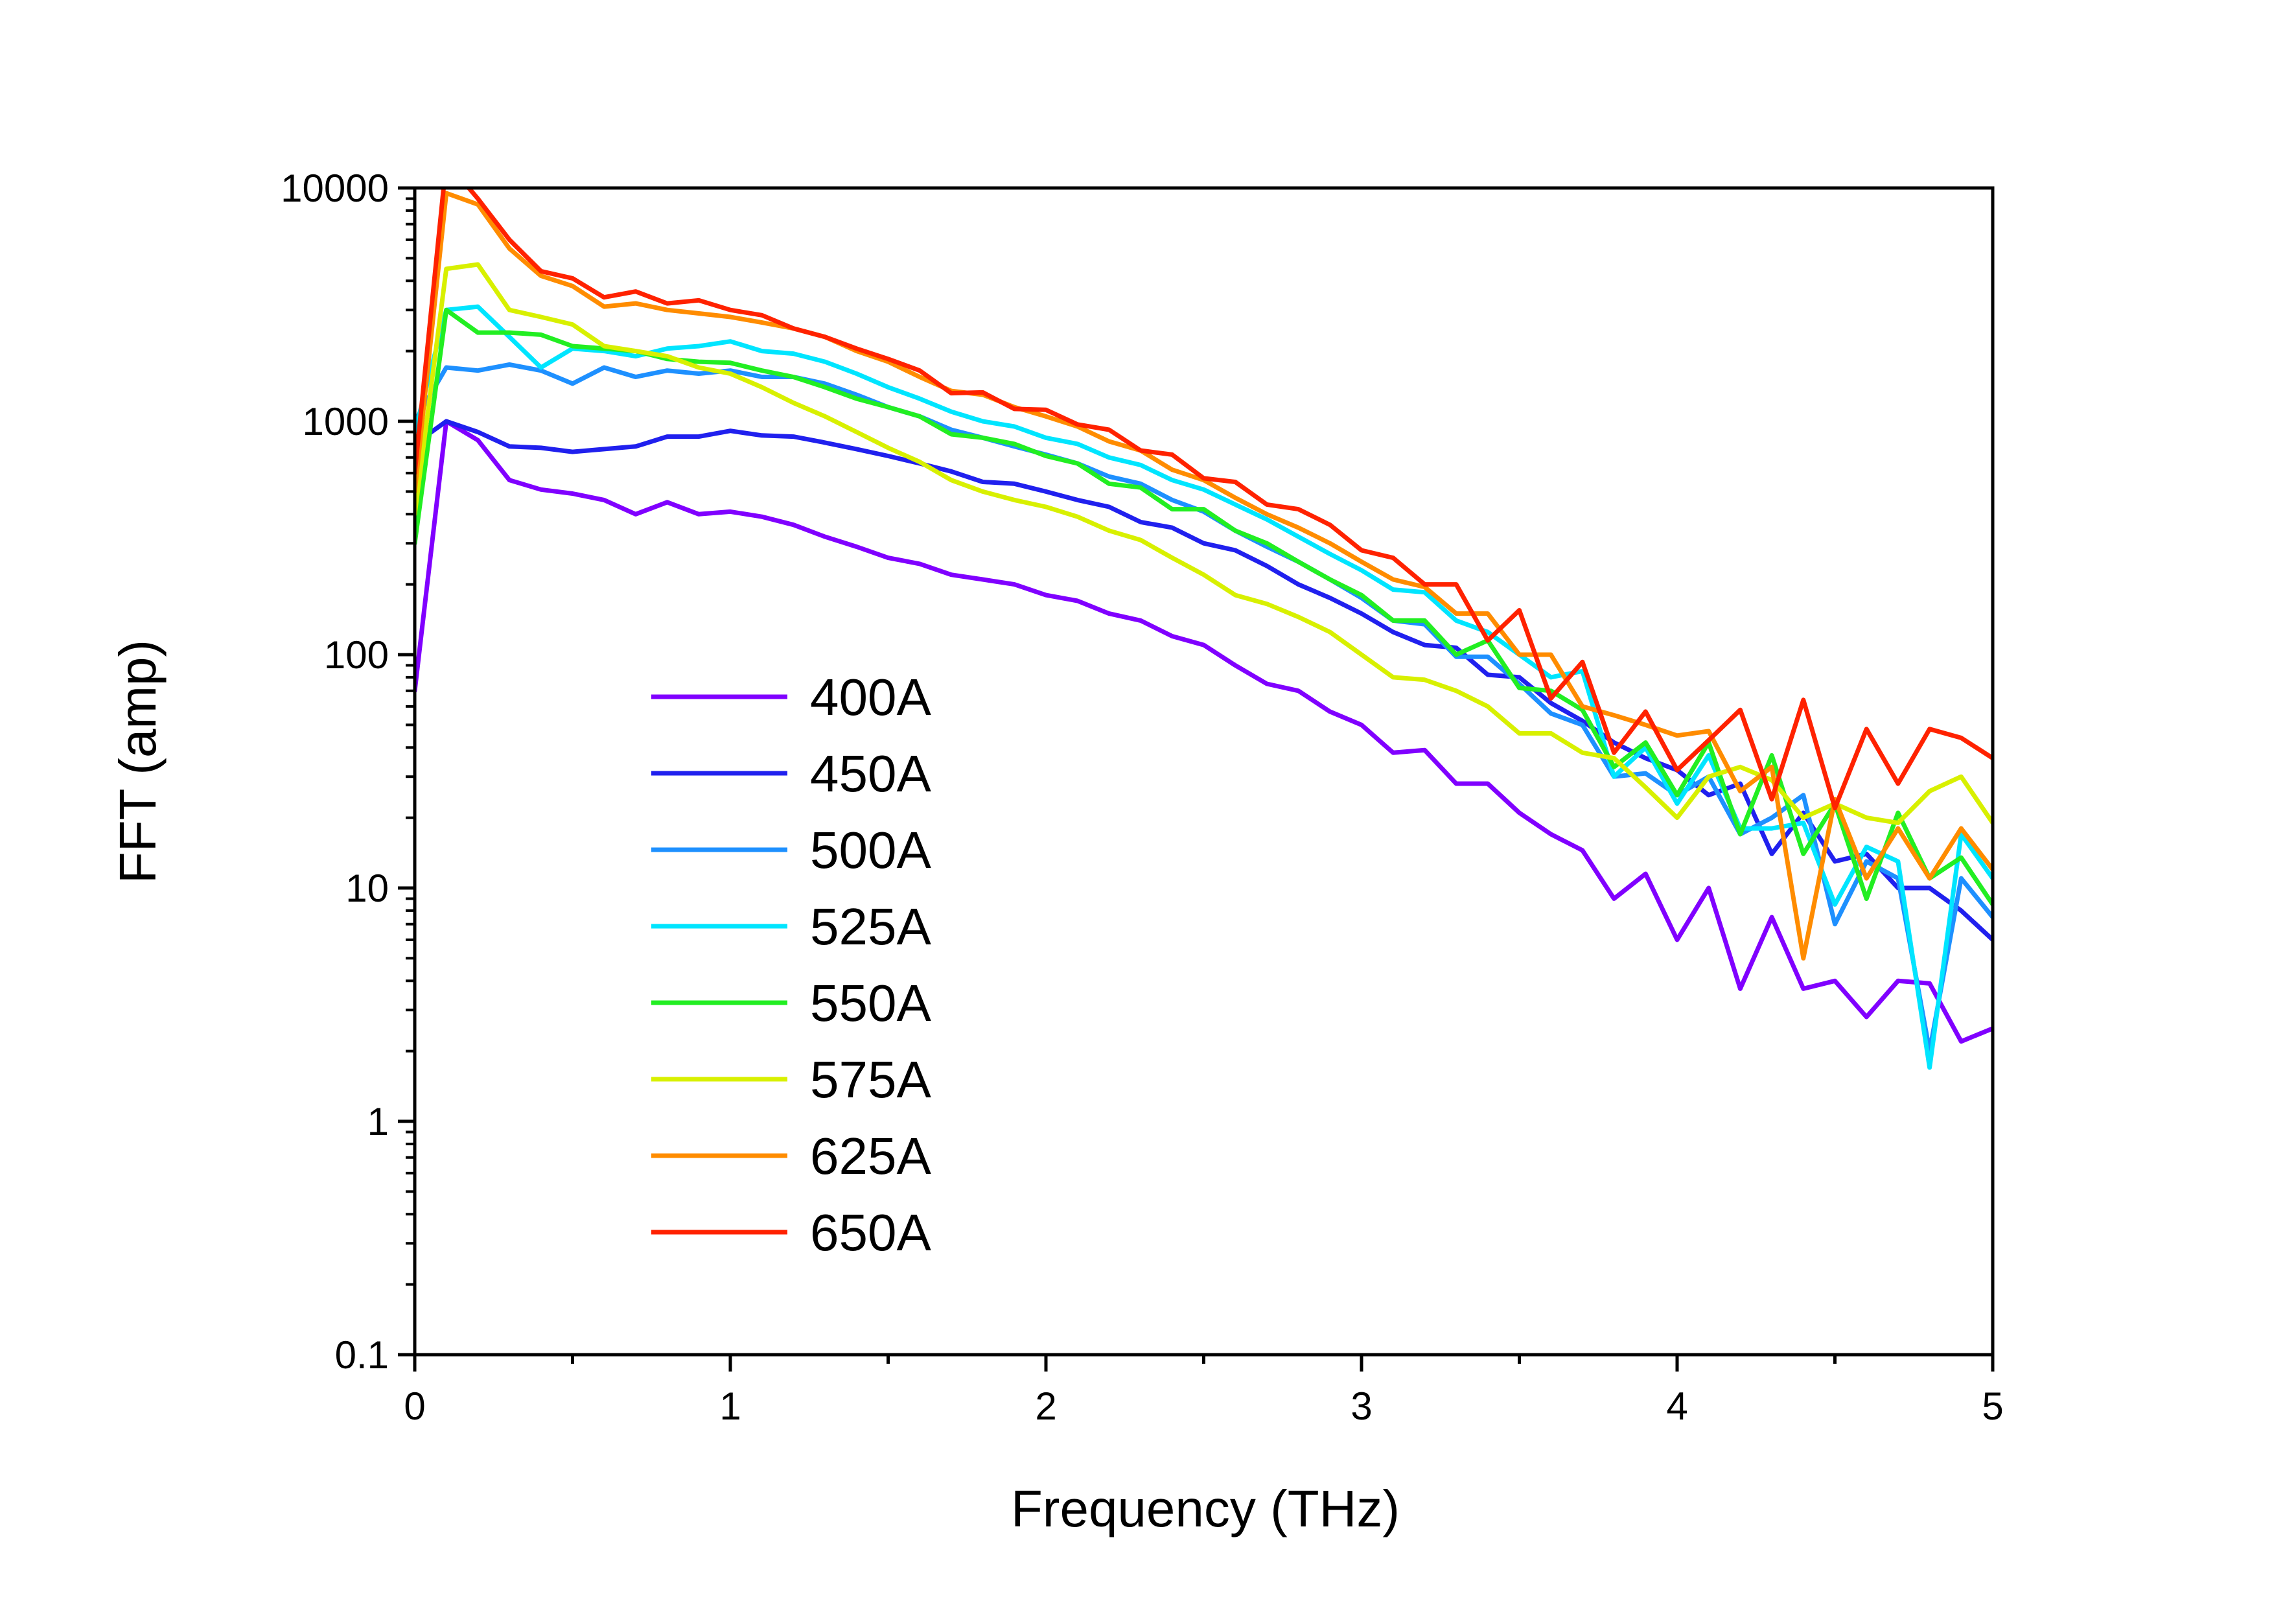  What do you see at coordinates (870, 1003) in the screenshot?
I see `legend-label-550A: 550A` at bounding box center [870, 1003].